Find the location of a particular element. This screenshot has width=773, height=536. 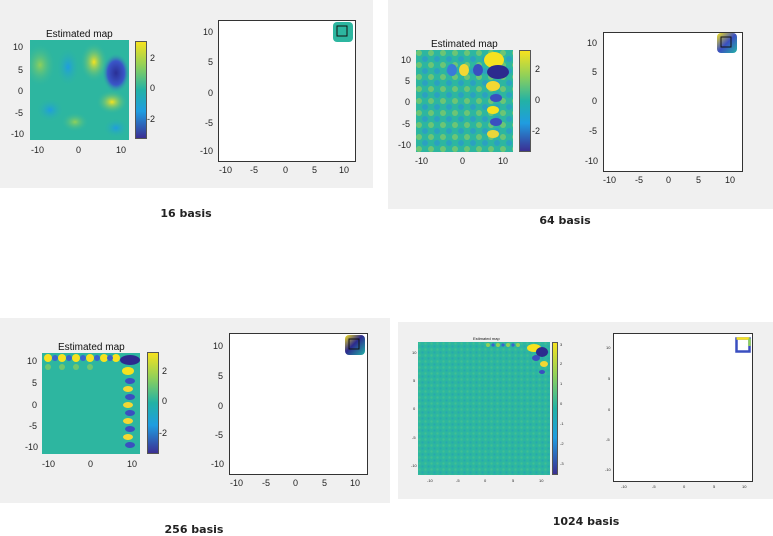

colorbar-tick: 3 is located at coordinates (561, 344).